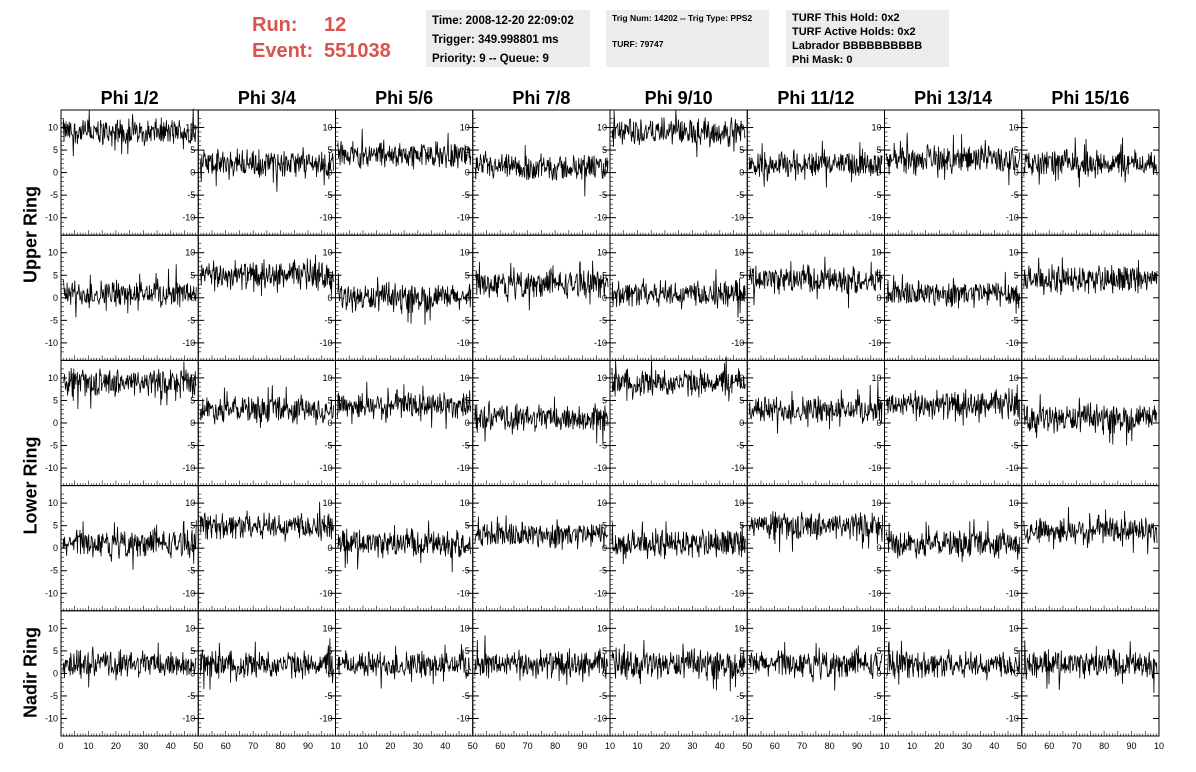 The image size is (1196, 772). What do you see at coordinates (198, 746) in the screenshot?
I see `x-tick-label: 50` at bounding box center [198, 746].